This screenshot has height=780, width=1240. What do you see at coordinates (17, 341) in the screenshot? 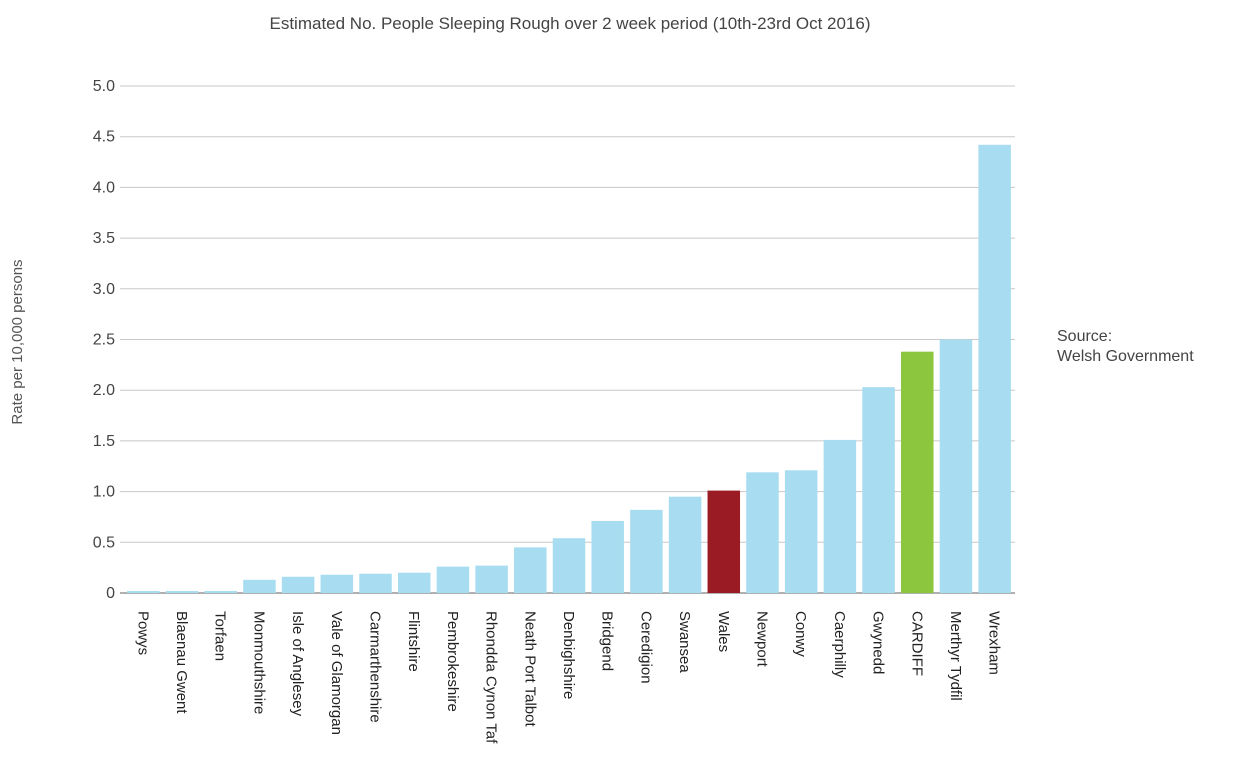
I see `y-axis-title: Rate per 10,000 persons` at bounding box center [17, 341].